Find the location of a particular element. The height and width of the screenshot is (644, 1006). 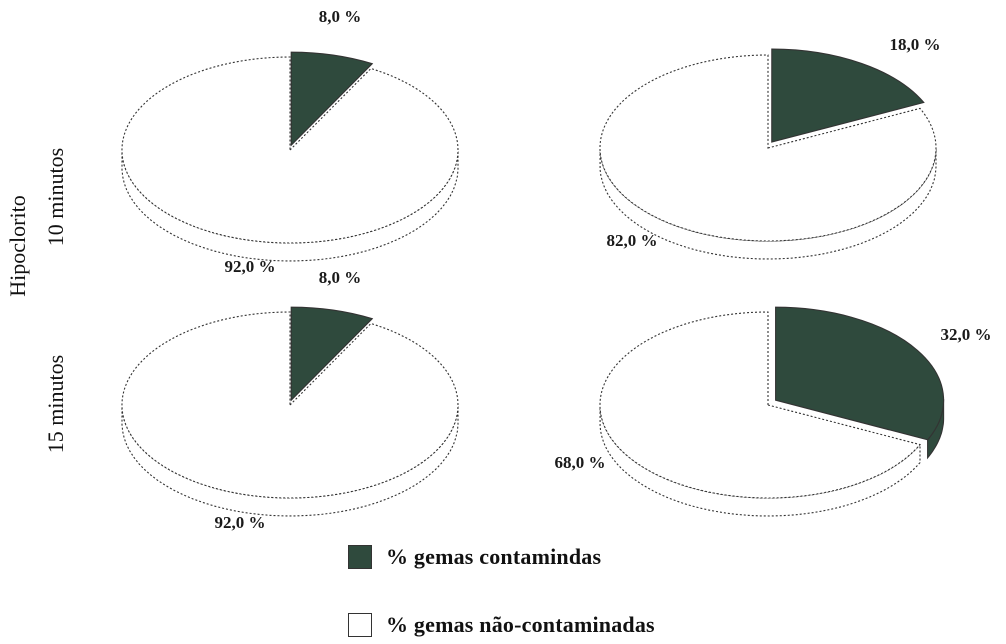

legend-item-contaminadas: % gemas contamindas is located at coordinates (501, 557).